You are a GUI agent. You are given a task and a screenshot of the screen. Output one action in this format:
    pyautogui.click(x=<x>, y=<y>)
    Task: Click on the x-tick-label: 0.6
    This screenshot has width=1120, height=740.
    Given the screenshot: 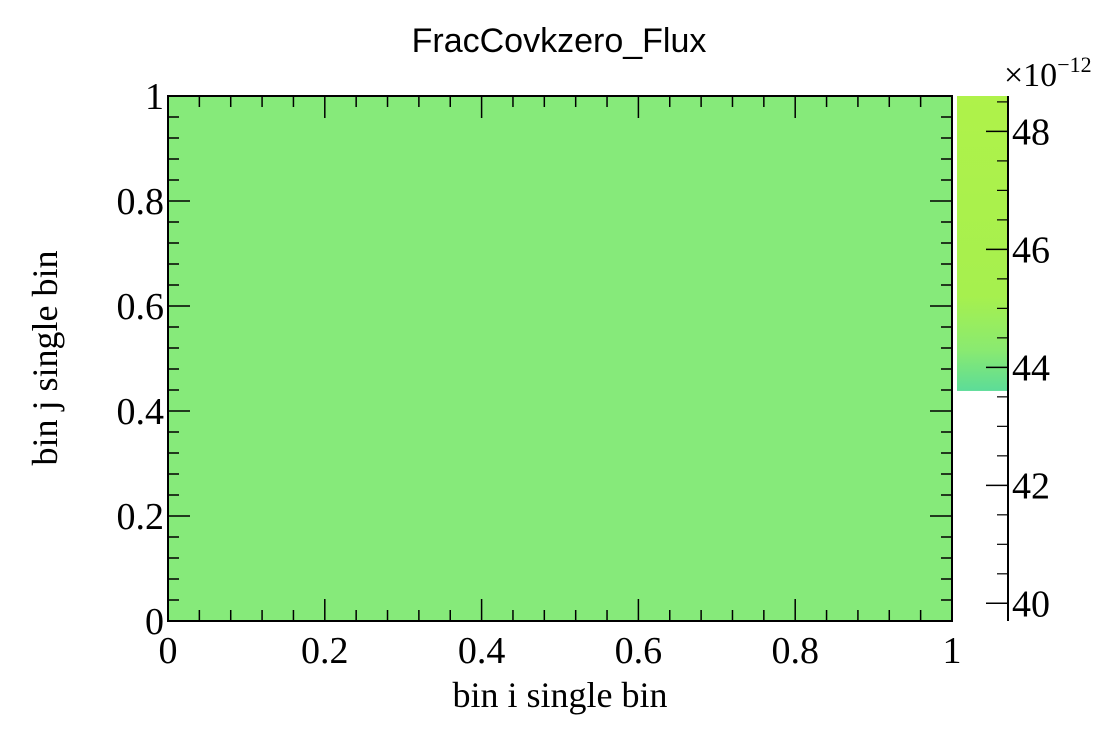 What is the action you would take?
    pyautogui.click(x=639, y=651)
    